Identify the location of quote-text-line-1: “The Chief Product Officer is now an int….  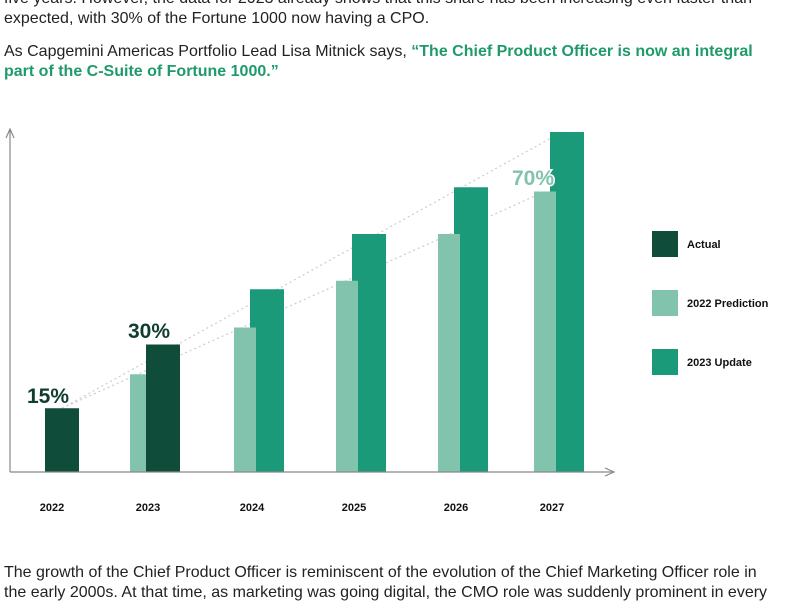
(582, 51).